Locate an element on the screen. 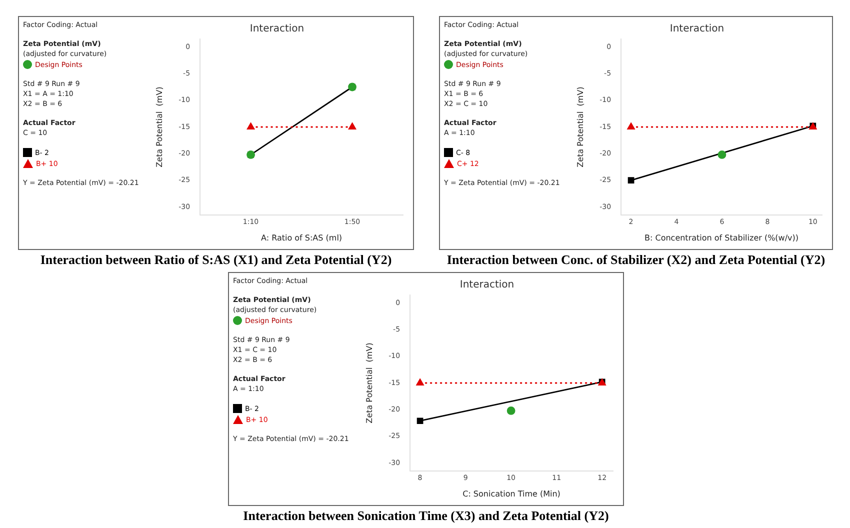  x-axis-title: A: Ratio of S:AS (ml) is located at coordinates (301, 237).